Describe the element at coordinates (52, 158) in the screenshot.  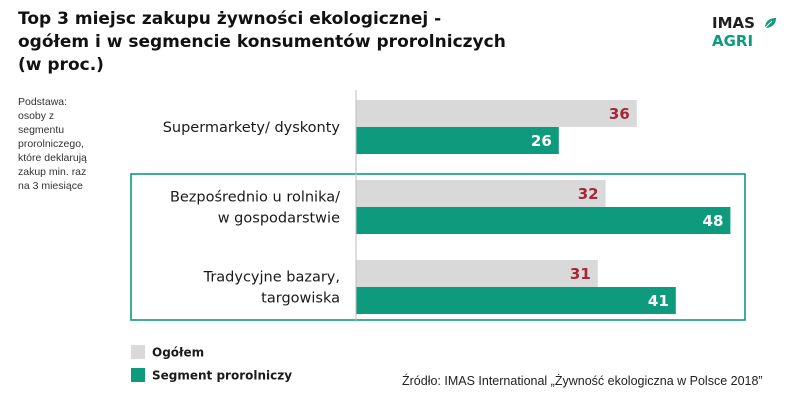
I see `basis-line: które deklarują` at that location.